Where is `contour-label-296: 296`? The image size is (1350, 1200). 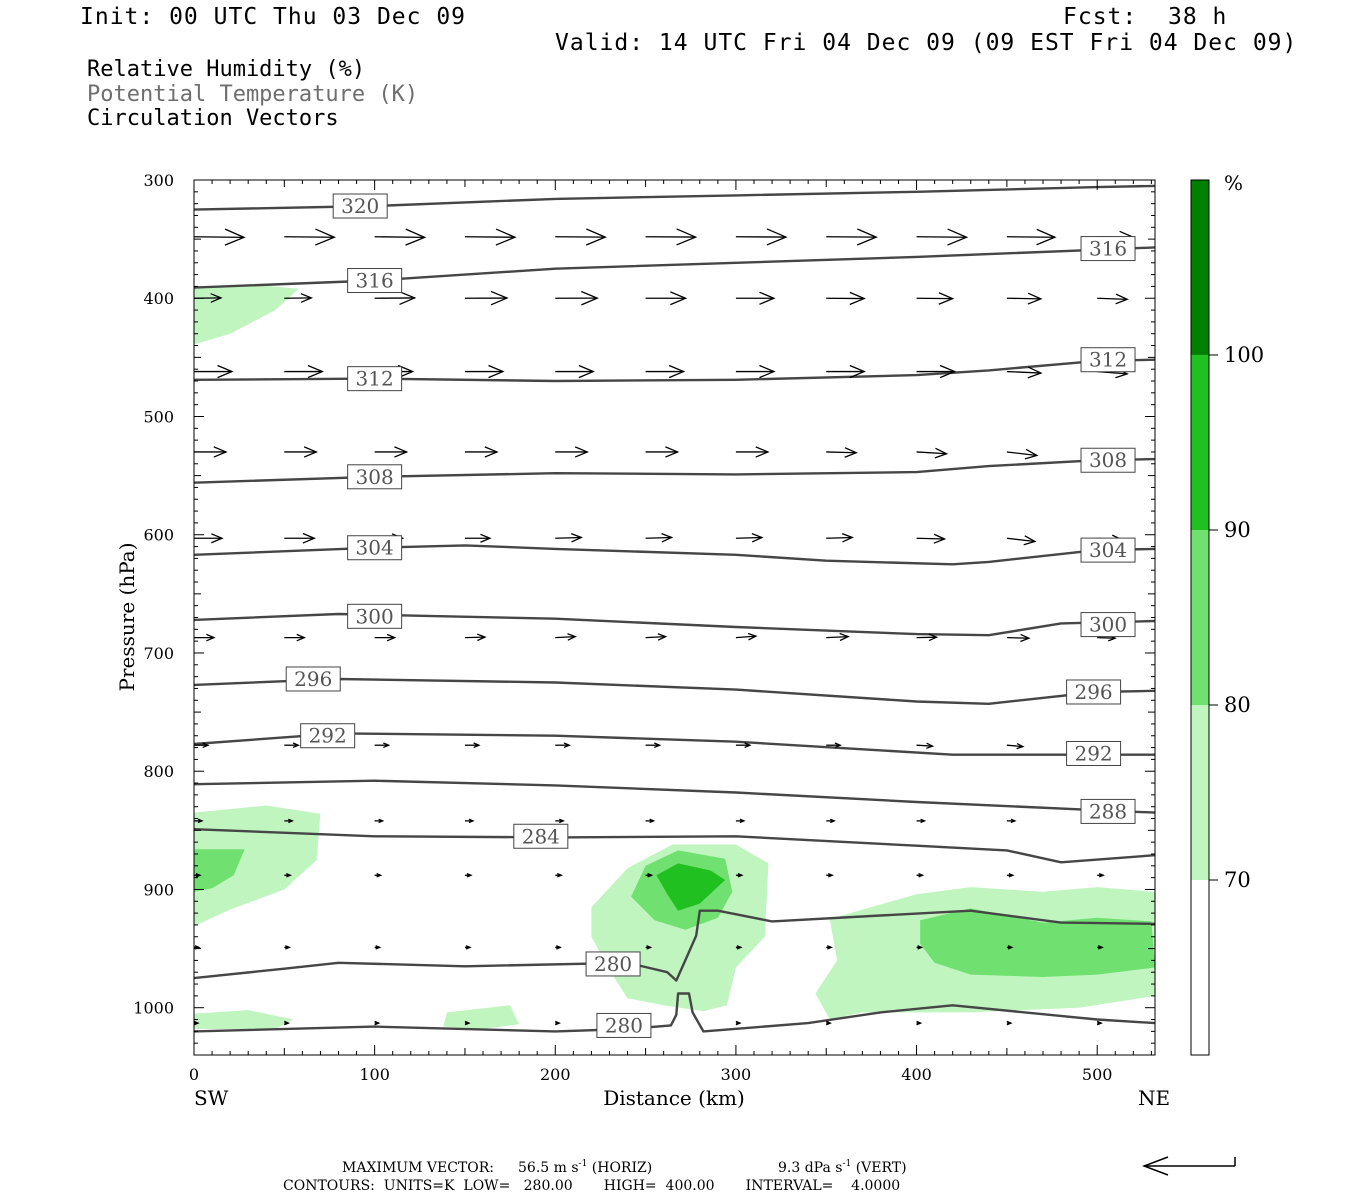 contour-label-296: 296 is located at coordinates (1094, 692).